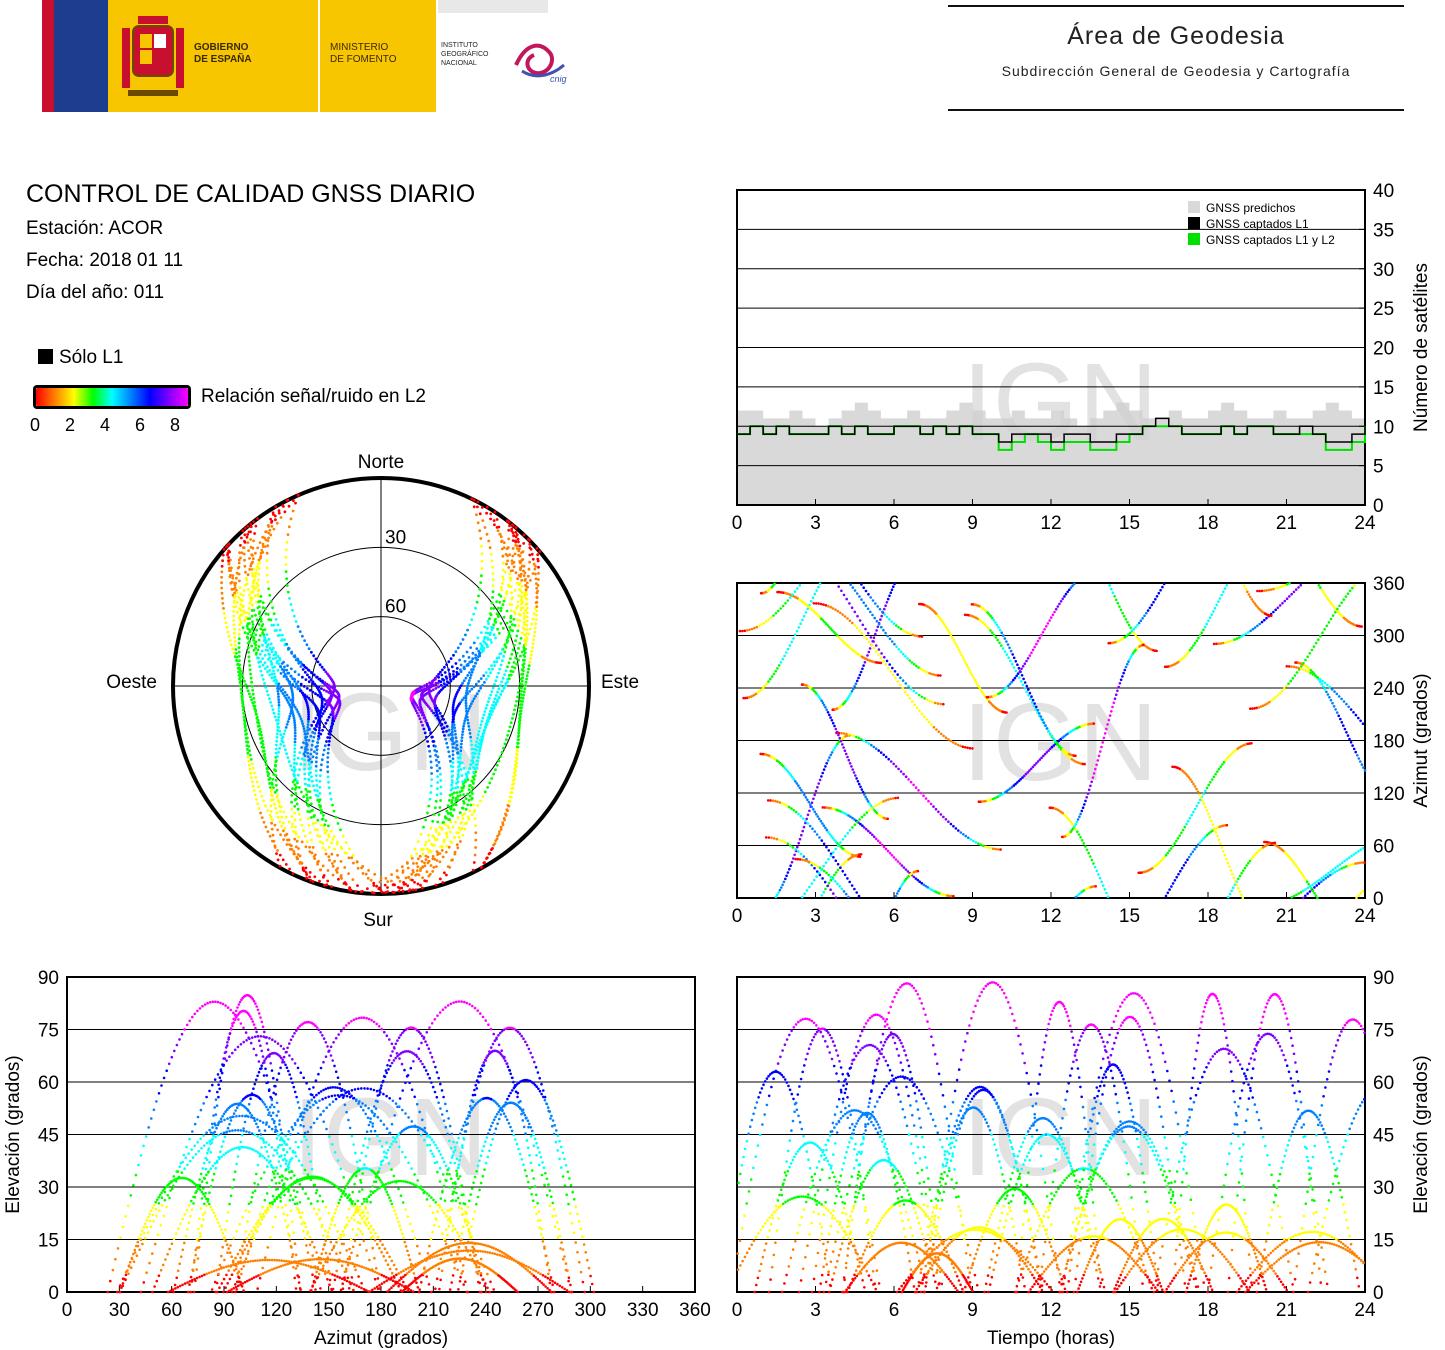  Describe the element at coordinates (1194, 239) in the screenshot. I see `legend-swatch` at that location.